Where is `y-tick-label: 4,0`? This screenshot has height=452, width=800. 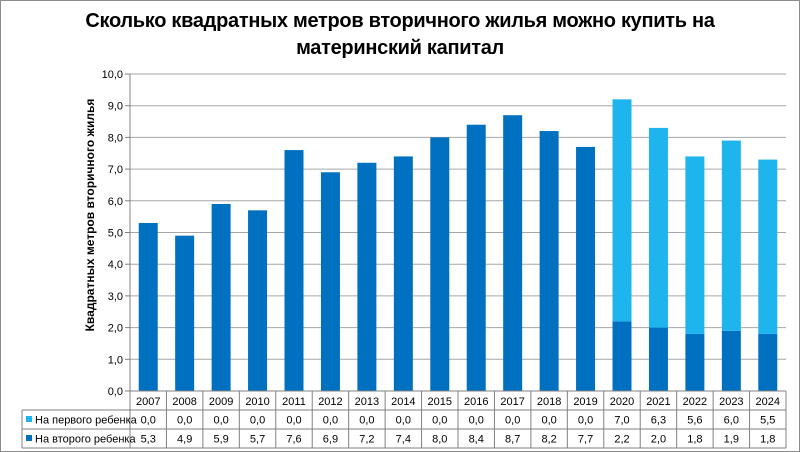 y-tick-label: 4,0 is located at coordinates (115, 265).